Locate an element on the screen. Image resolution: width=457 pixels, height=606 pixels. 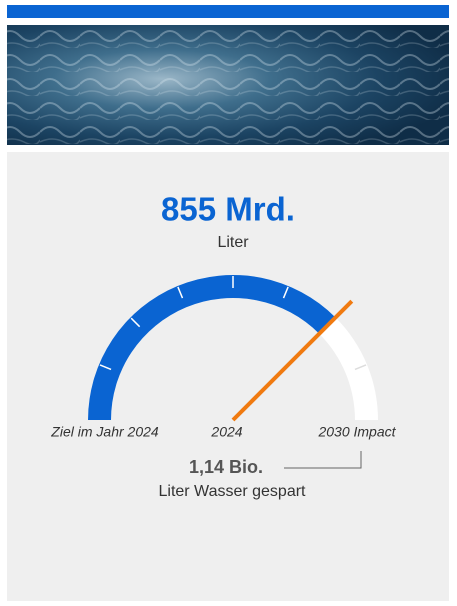
top-bar is located at coordinates (228, 11).